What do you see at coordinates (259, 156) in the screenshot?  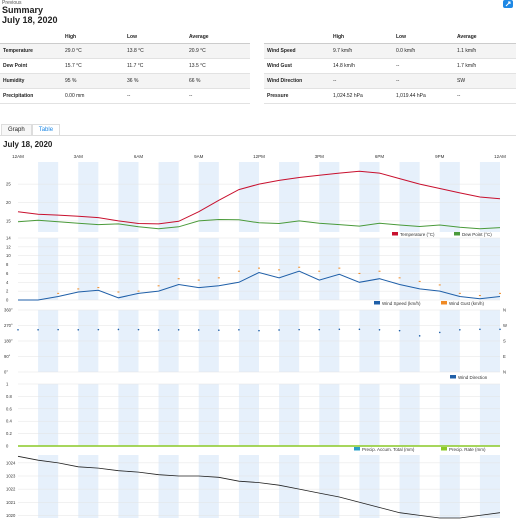 I see `x-tick-label: 12PM` at bounding box center [259, 156].